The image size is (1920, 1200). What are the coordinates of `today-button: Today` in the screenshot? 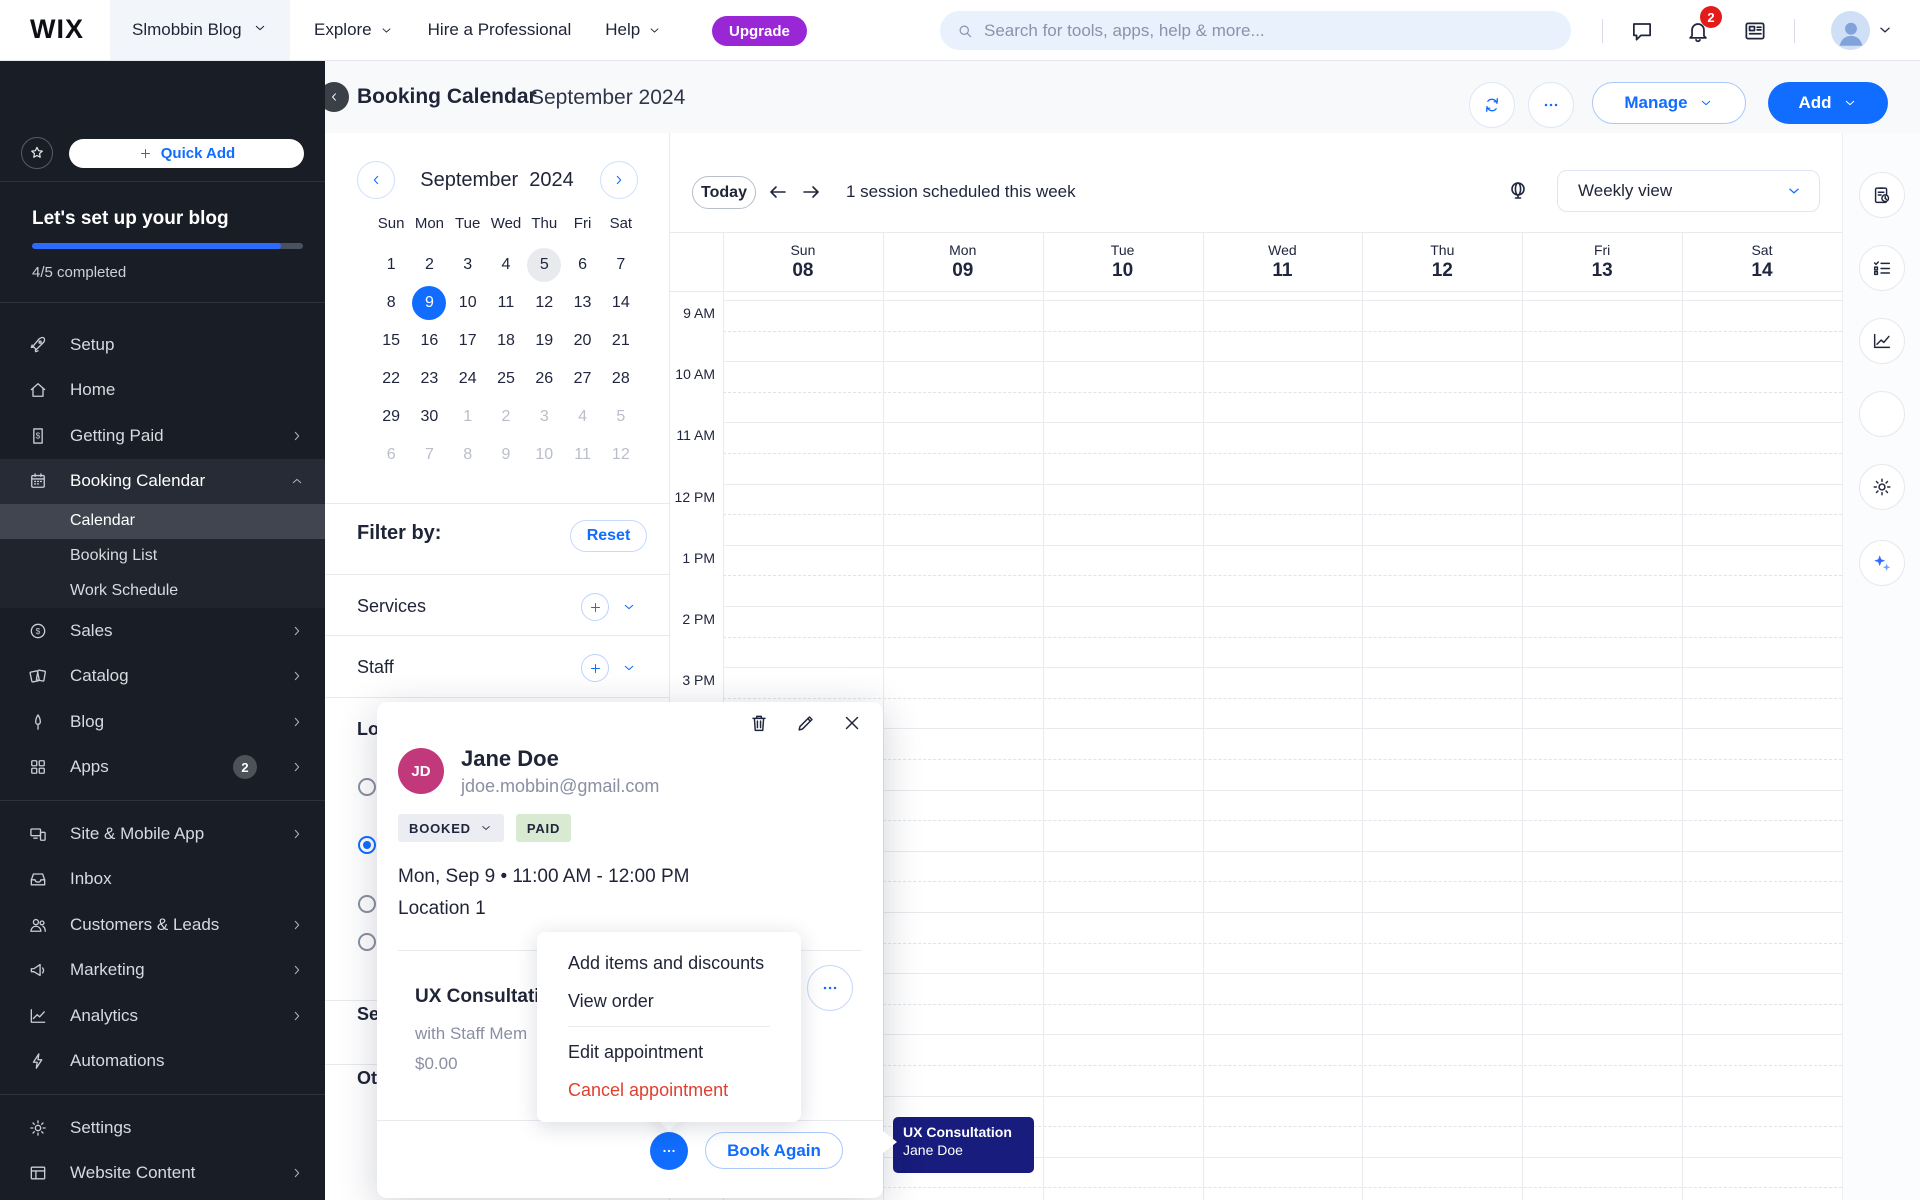 It's located at (724, 192).